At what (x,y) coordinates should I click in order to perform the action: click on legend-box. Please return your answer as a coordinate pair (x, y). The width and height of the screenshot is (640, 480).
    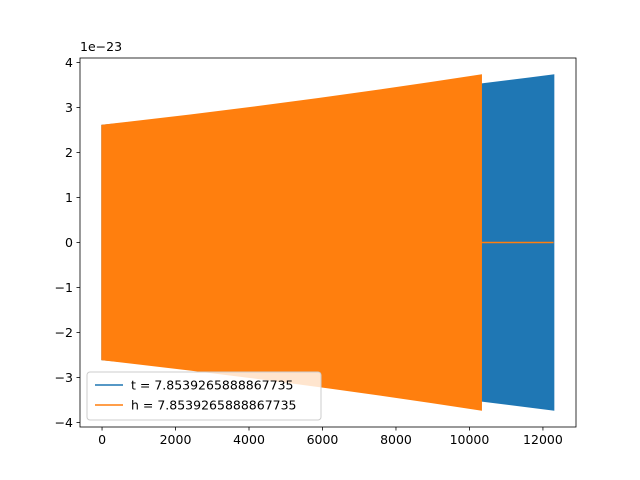
    Looking at the image, I should click on (204, 396).